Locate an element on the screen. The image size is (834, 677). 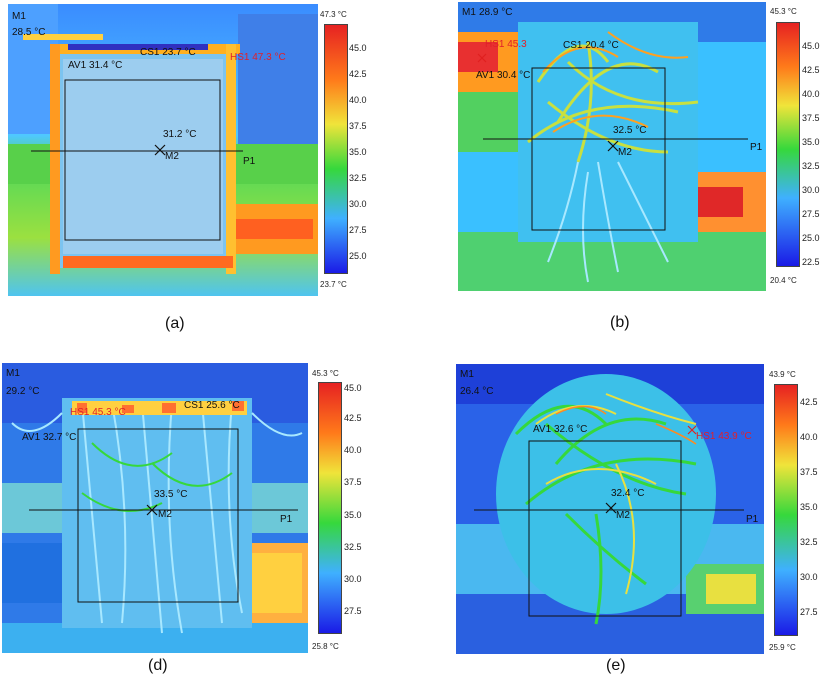
hs1-label: HS1 45.3 °C is located at coordinates (98, 412).